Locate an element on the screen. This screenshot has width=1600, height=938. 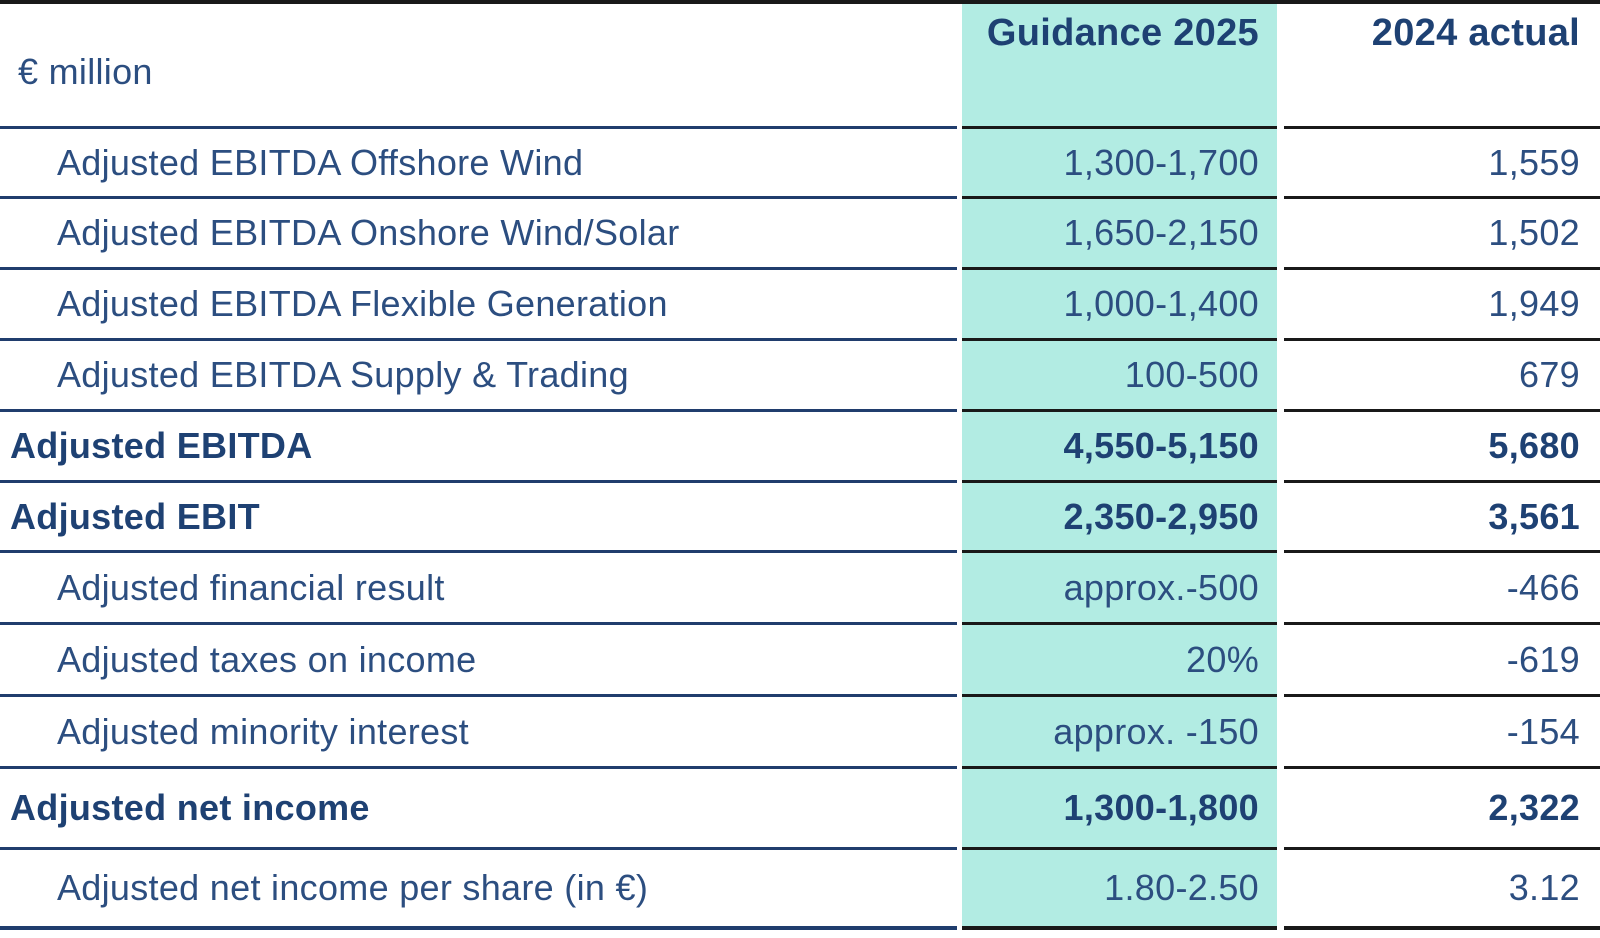
guidance-value: 1,300-1,700 is located at coordinates (1119, 164).